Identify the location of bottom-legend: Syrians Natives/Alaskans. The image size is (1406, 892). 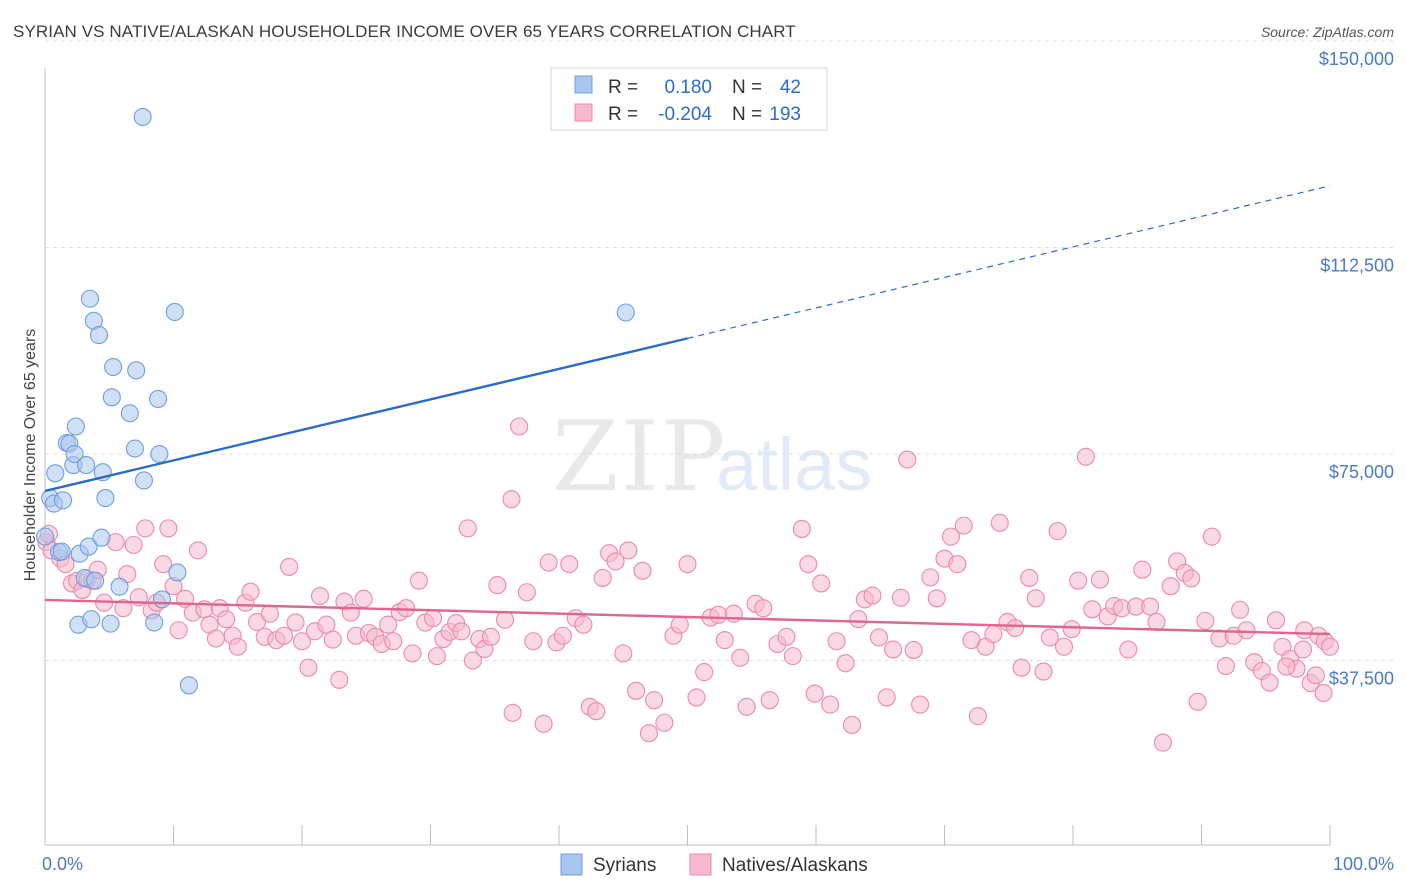
(714, 864).